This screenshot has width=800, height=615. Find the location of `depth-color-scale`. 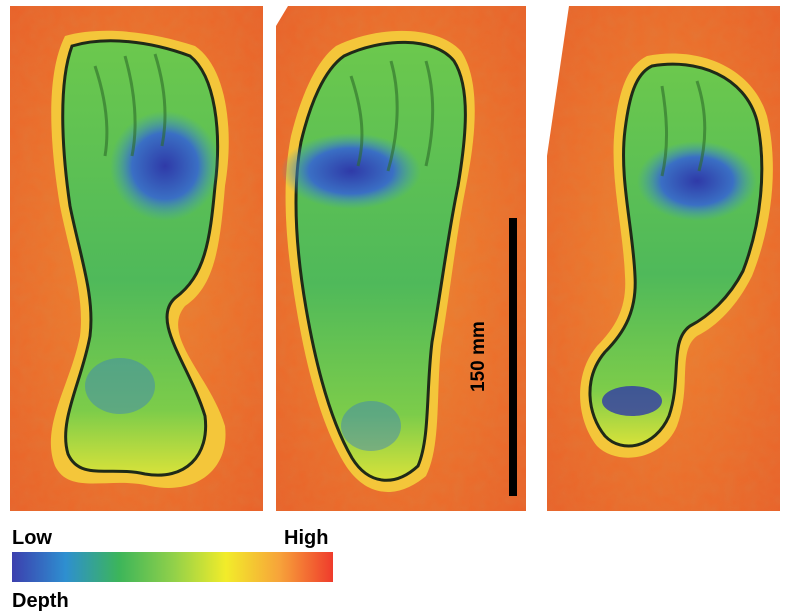

depth-color-scale is located at coordinates (172, 567).